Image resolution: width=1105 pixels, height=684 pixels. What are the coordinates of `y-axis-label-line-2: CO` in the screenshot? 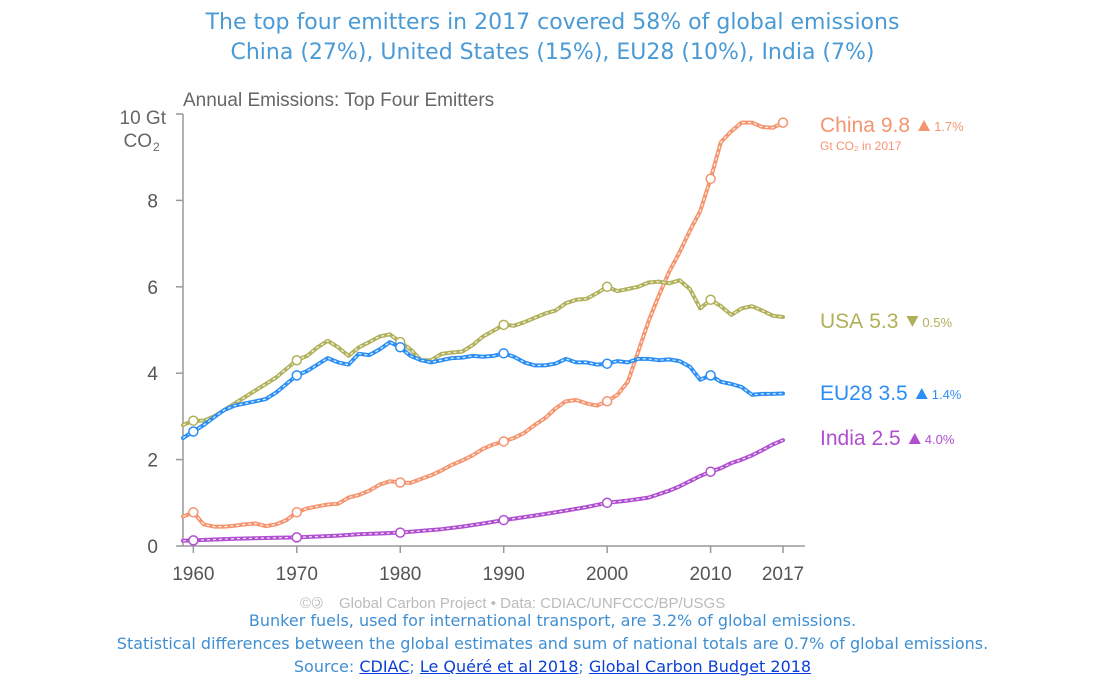 It's located at (138, 141).